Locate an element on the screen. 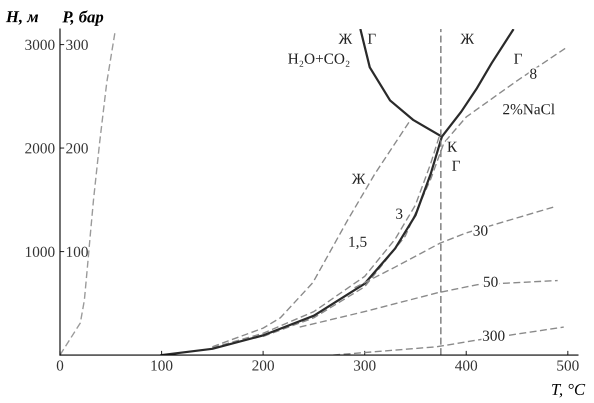 The width and height of the screenshot is (594, 403). x-axis-title: T, °C is located at coordinates (569, 391).